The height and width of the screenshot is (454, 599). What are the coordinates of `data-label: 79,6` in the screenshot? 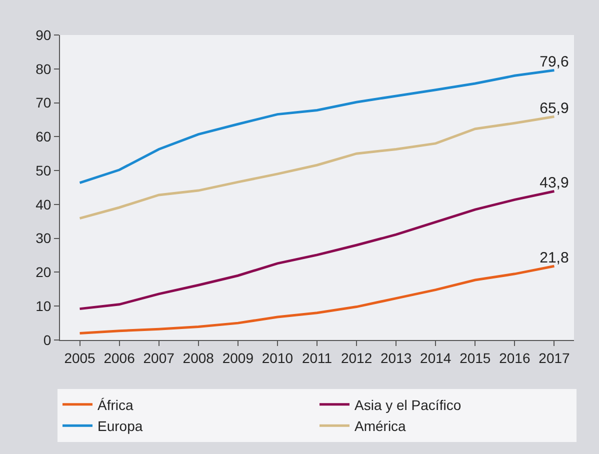 It's located at (554, 61).